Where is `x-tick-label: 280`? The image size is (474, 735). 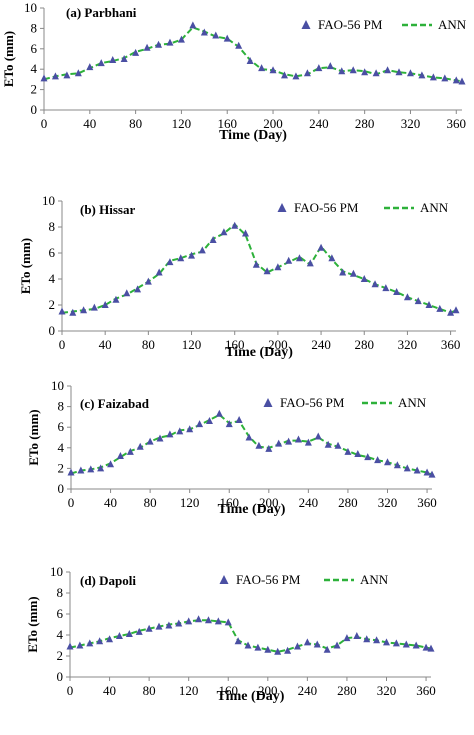
x-tick-label: 280 is located at coordinates (364, 344).